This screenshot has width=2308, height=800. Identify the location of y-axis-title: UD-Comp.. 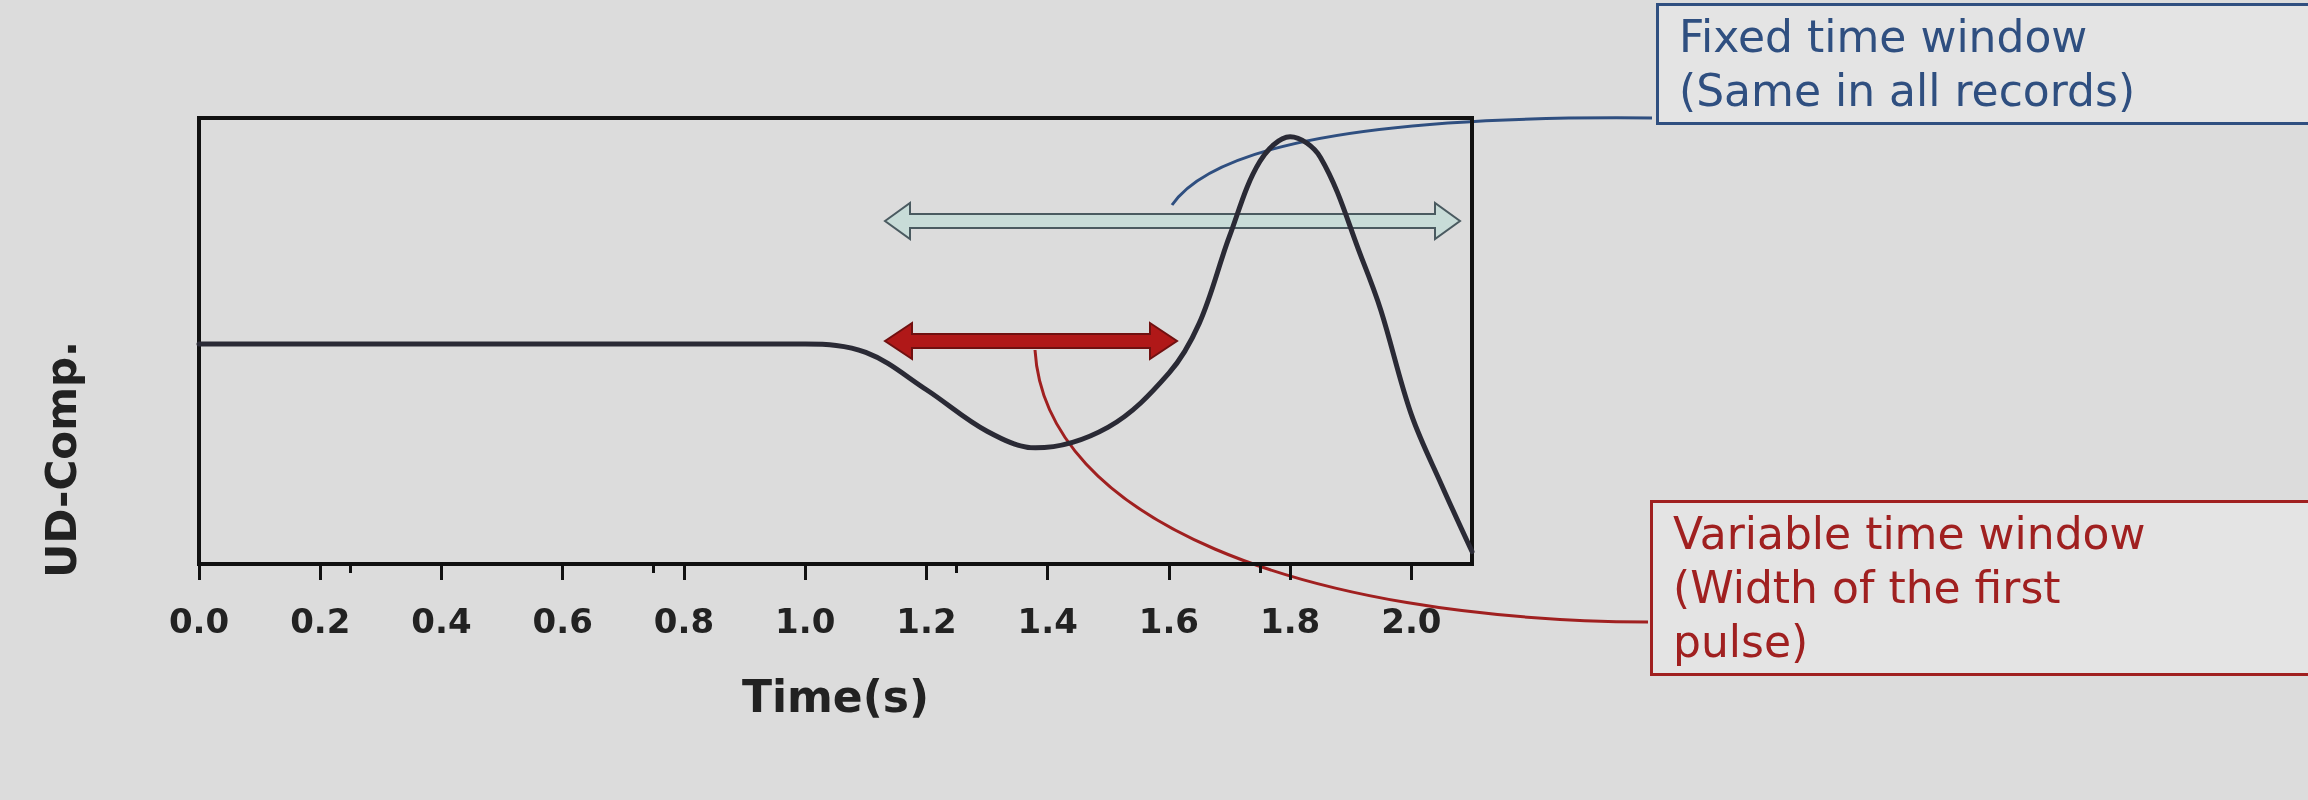
(61, 459).